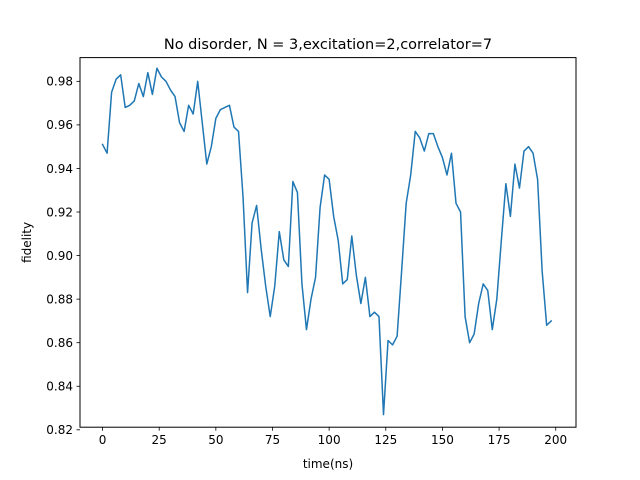  I want to click on x-tick-label: 125, so click(385, 440).